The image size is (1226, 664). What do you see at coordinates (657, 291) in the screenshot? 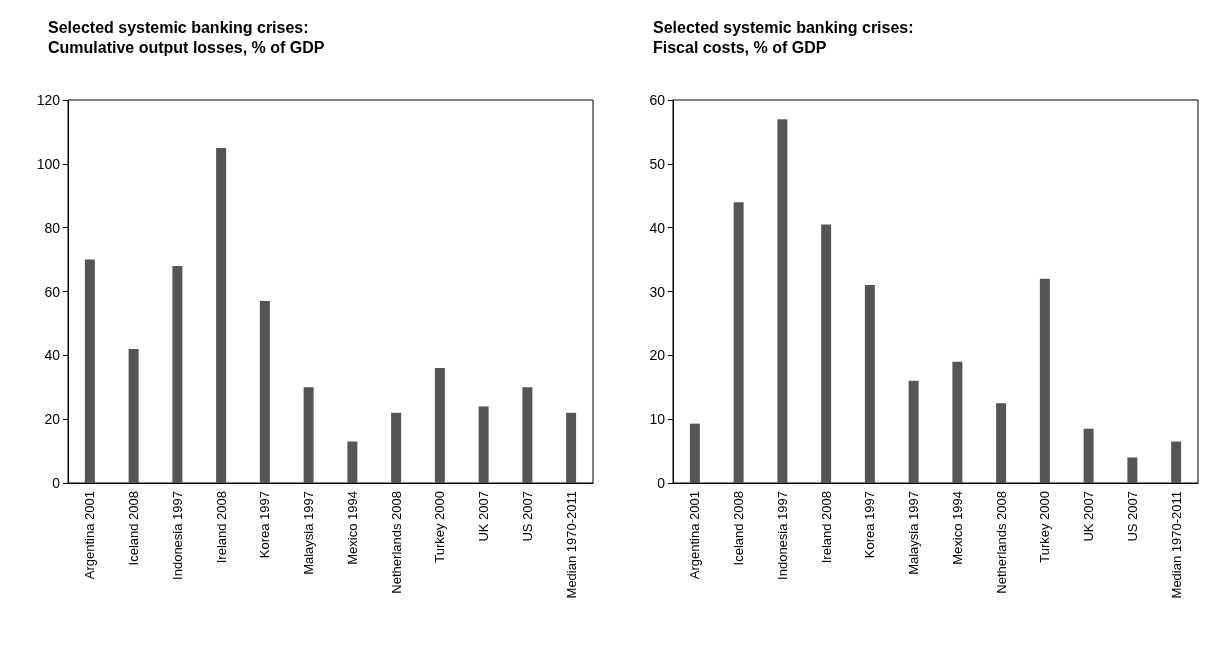
I see `y-tick-label: 30` at bounding box center [657, 291].